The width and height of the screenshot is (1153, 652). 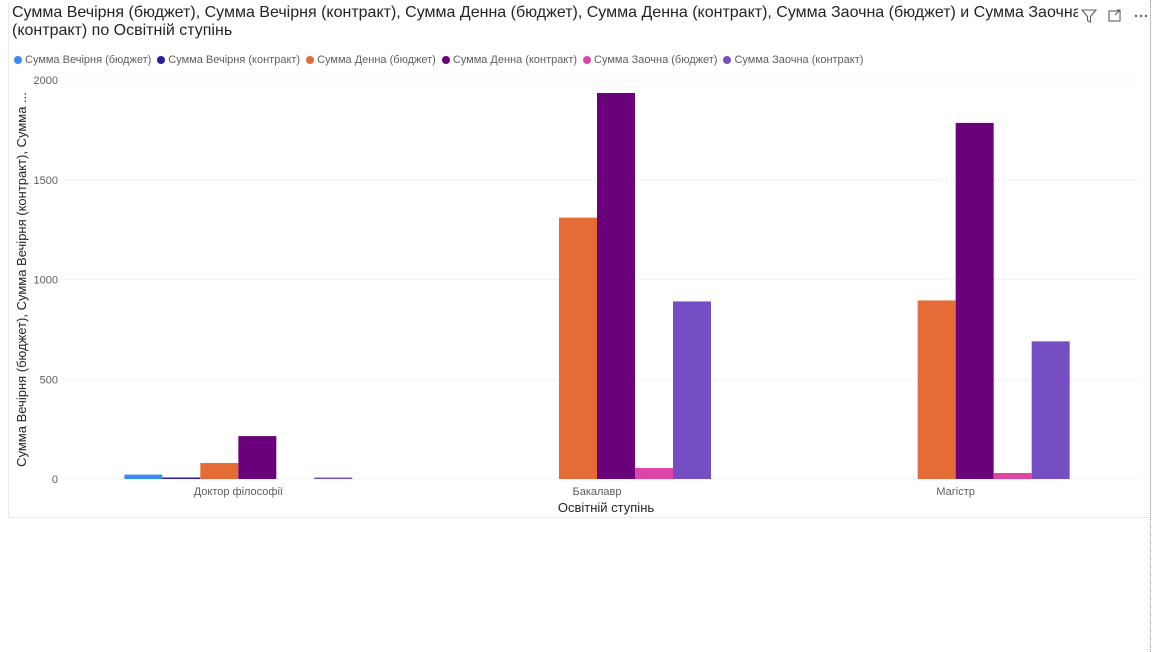 I want to click on more-options-icon, so click(x=1141, y=16).